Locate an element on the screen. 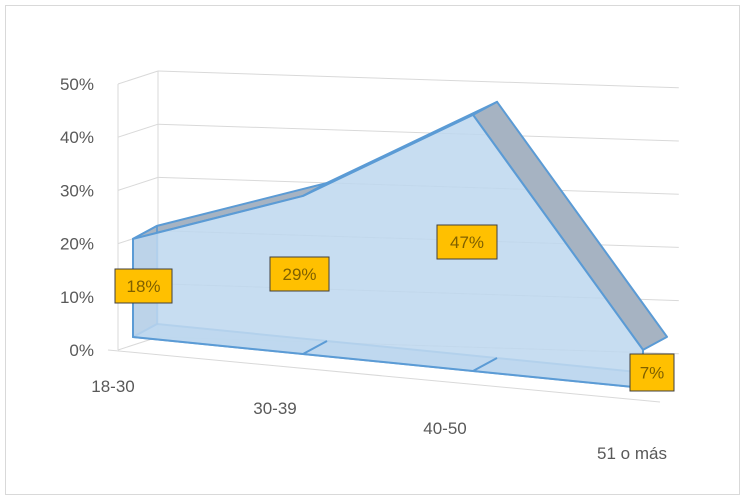 The image size is (747, 502). x-tick-label: 18-30 is located at coordinates (112, 386).